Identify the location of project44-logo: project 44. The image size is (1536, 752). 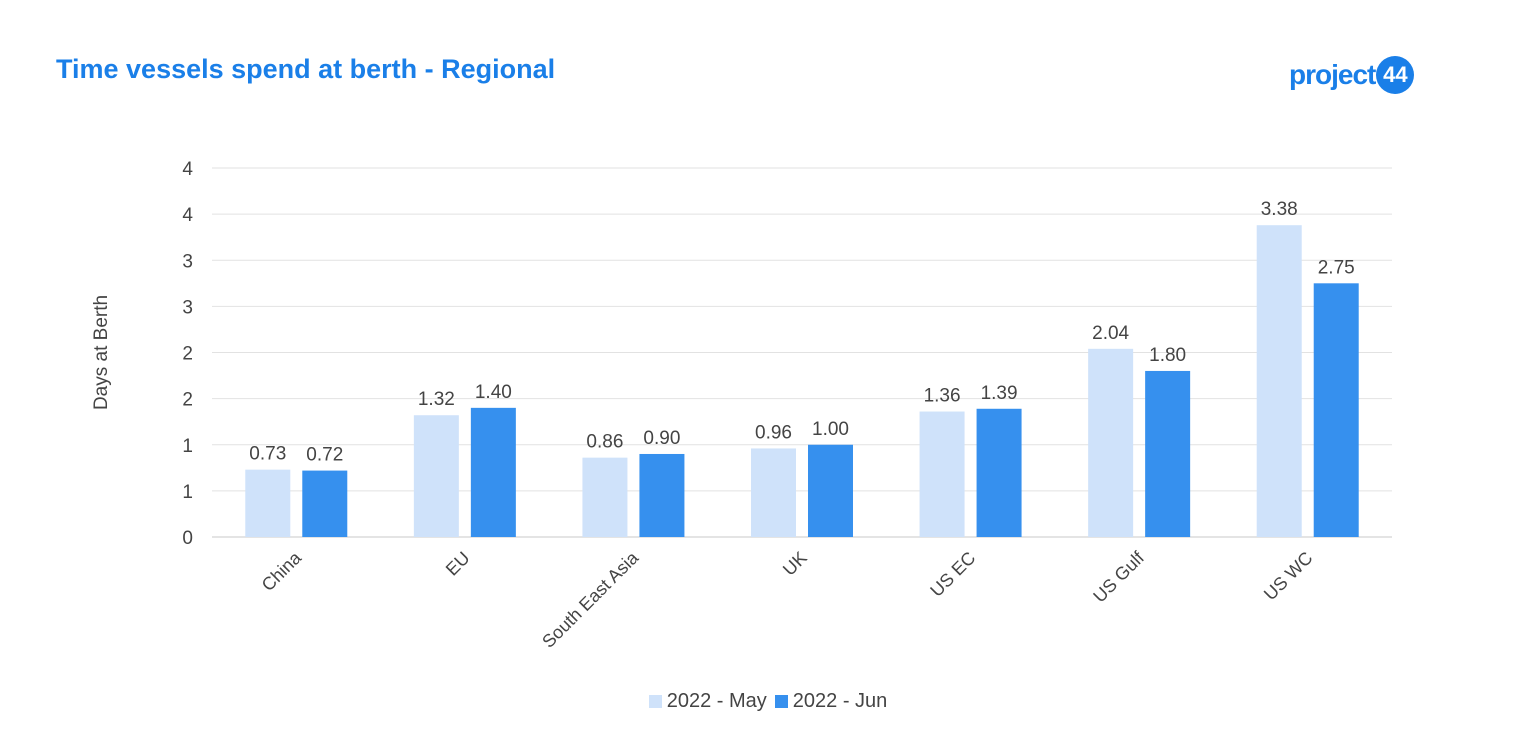
(1352, 75).